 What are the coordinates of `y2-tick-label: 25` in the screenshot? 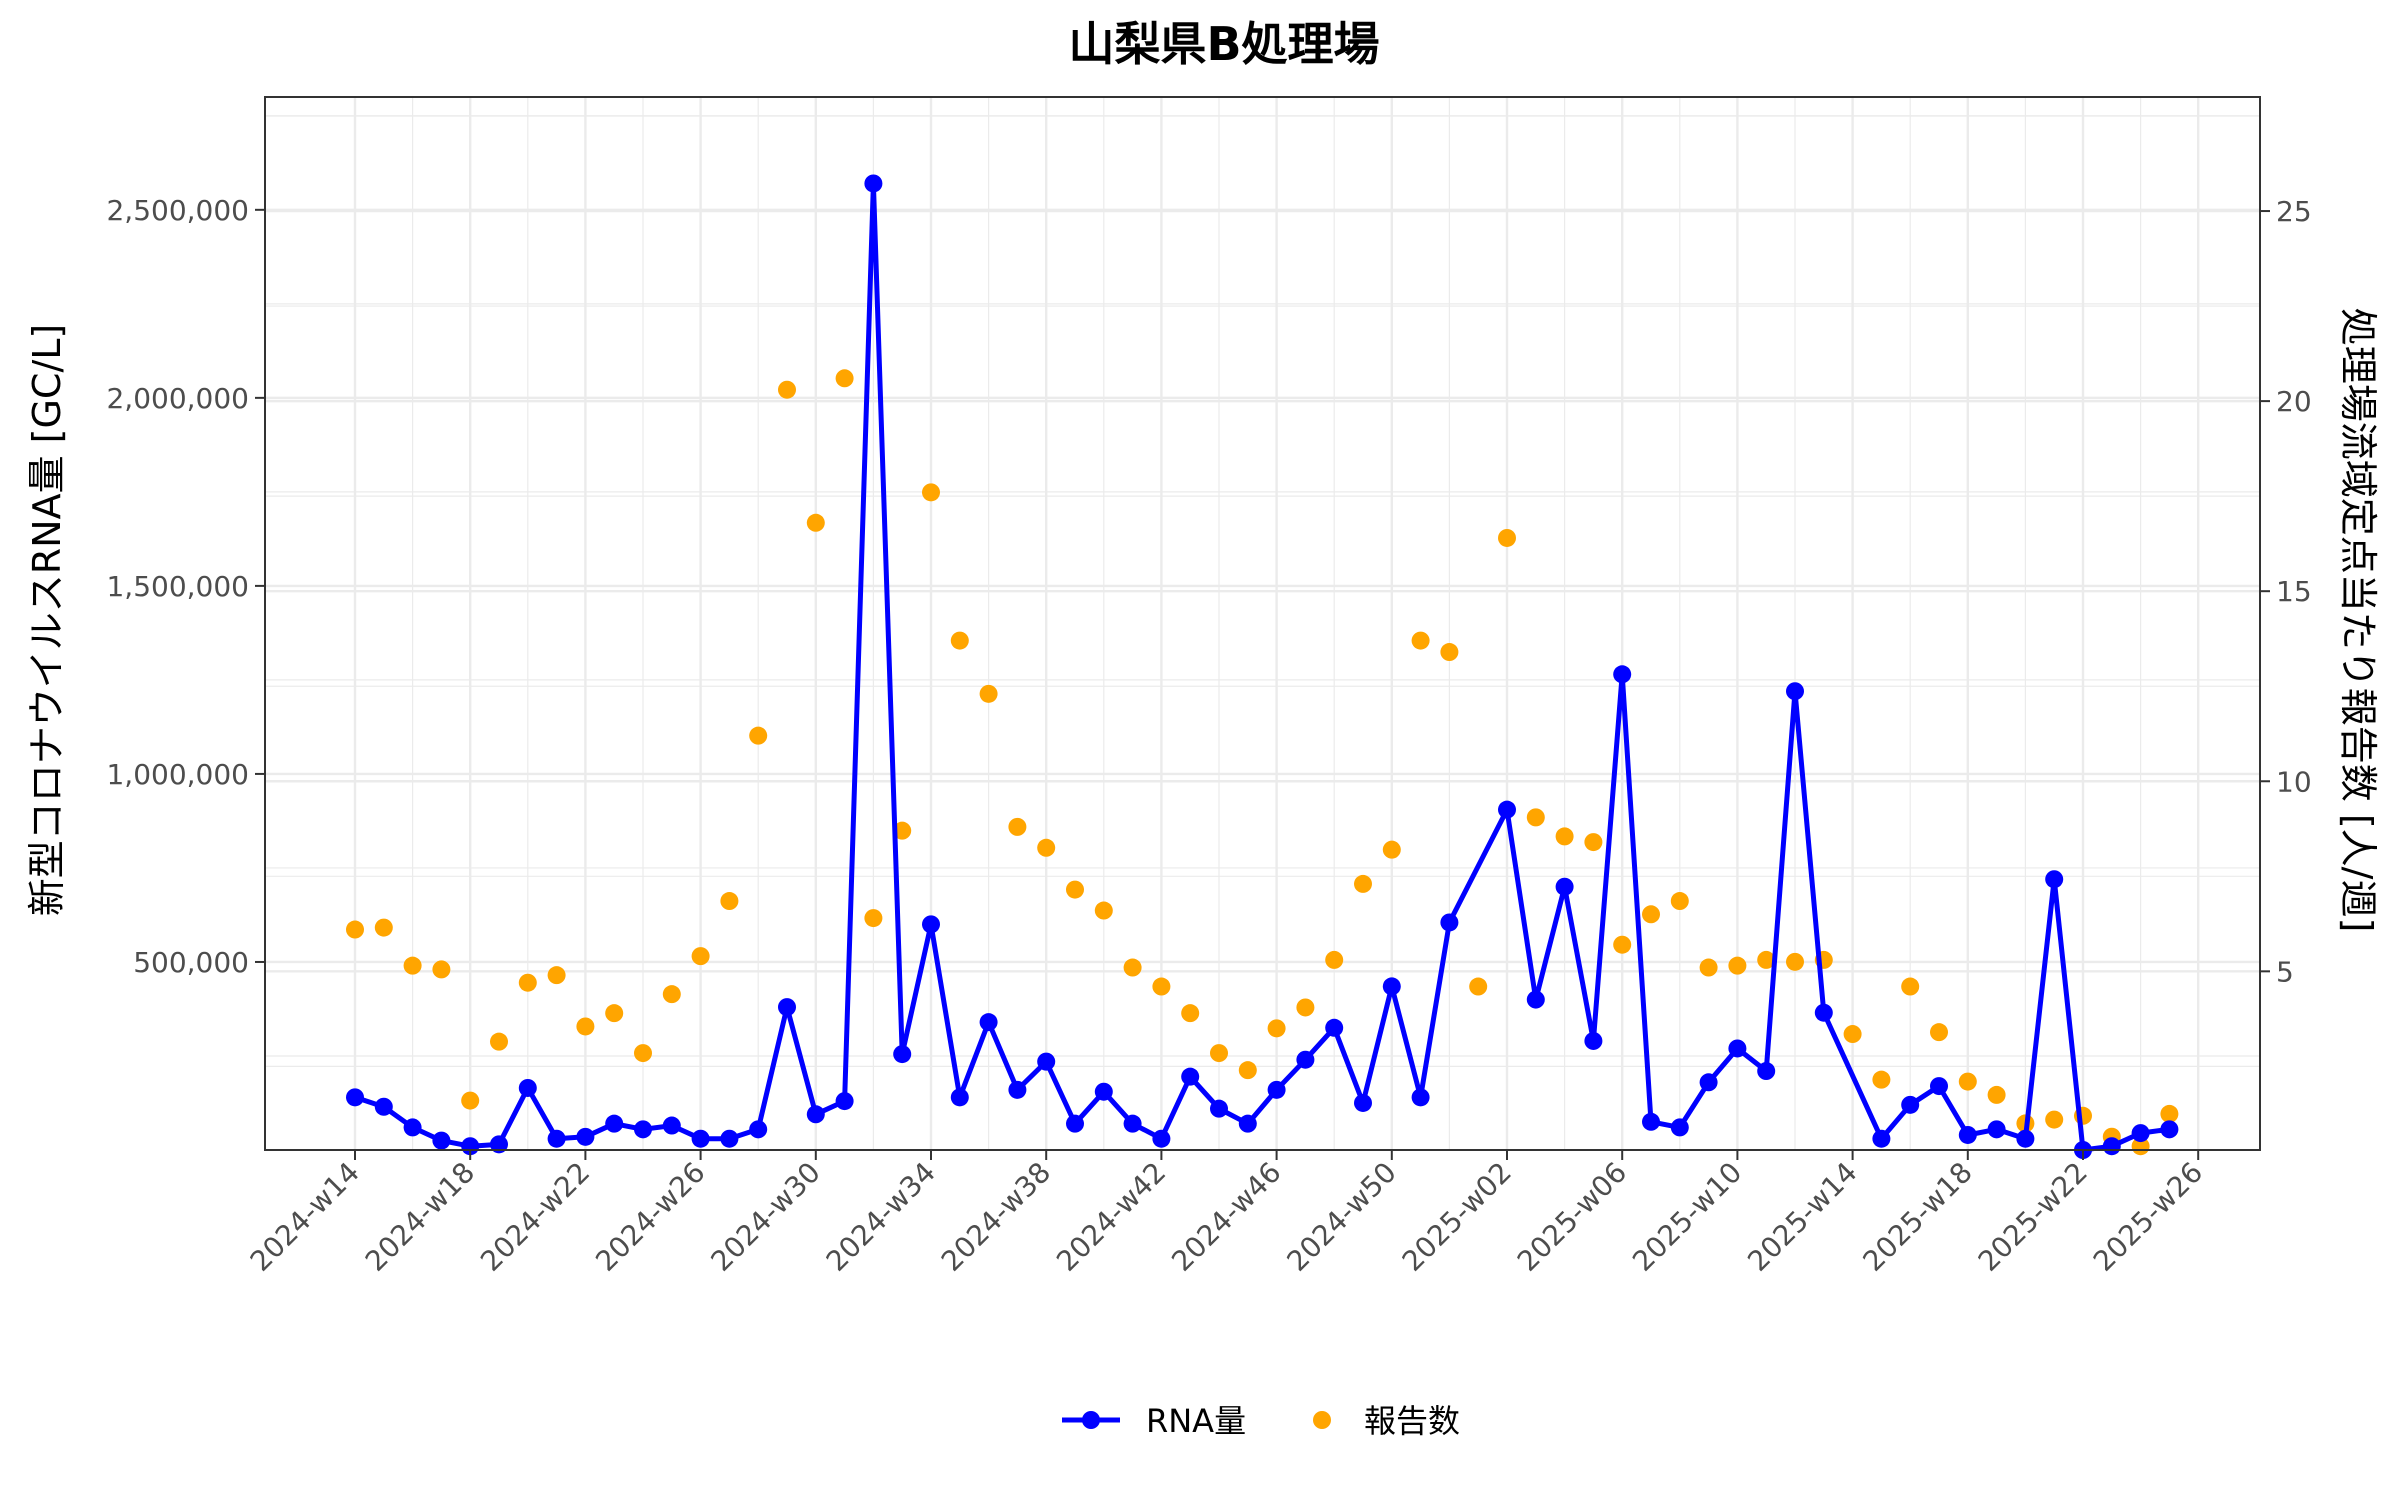 It's located at (2294, 211).